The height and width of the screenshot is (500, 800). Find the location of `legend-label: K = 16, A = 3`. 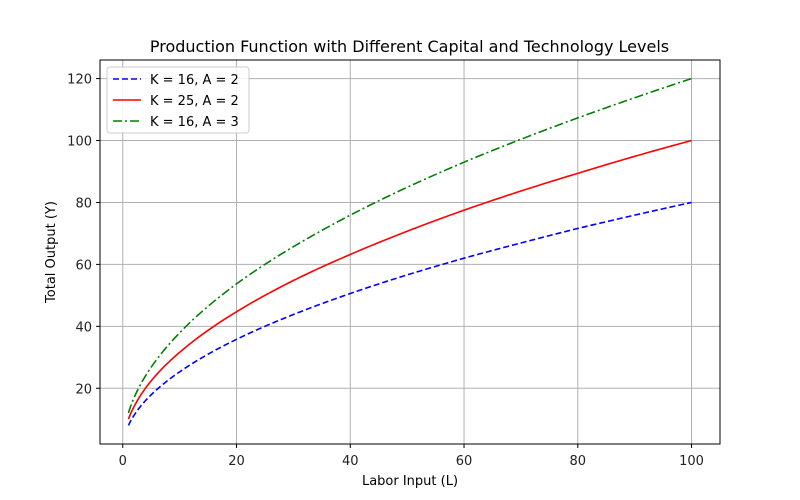

legend-label: K = 16, A = 3 is located at coordinates (194, 122).